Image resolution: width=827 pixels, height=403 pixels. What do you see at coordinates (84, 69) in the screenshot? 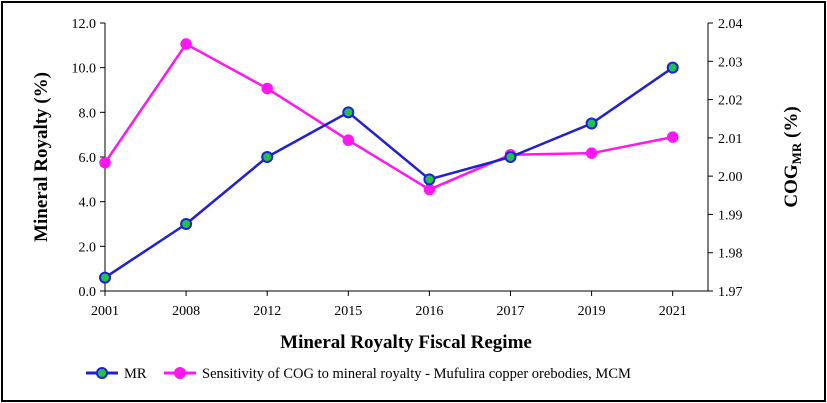
I see `left-tick-label: 10.0` at bounding box center [84, 69].